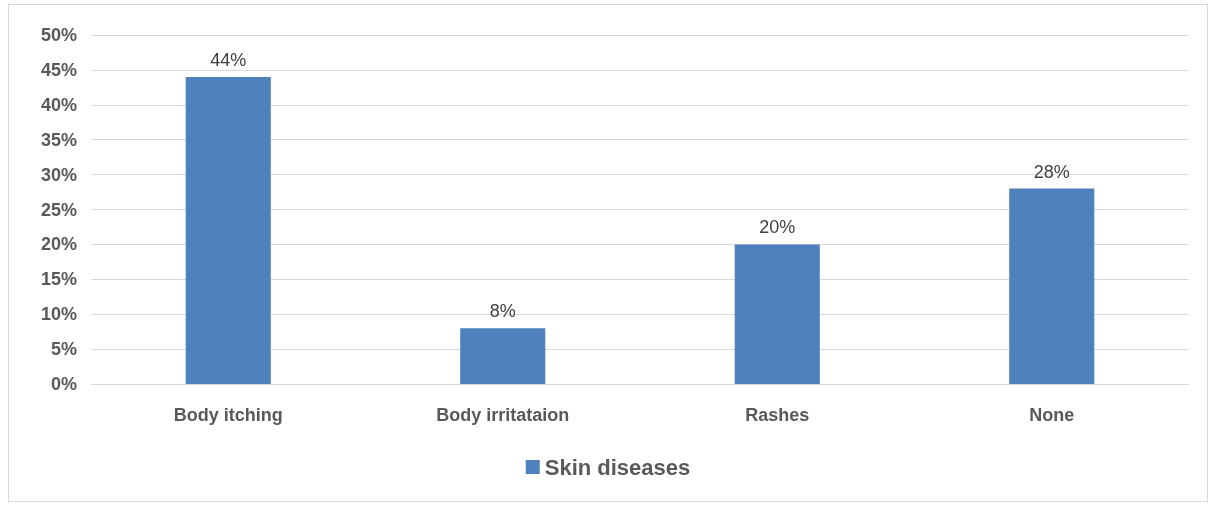 The width and height of the screenshot is (1215, 505). What do you see at coordinates (58, 104) in the screenshot?
I see `y-tick-label: 40%` at bounding box center [58, 104].